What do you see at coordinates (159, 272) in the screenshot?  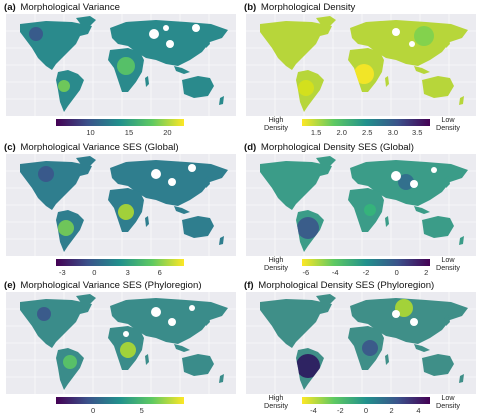 I see `colorbar-tick-label: 6` at bounding box center [159, 272].